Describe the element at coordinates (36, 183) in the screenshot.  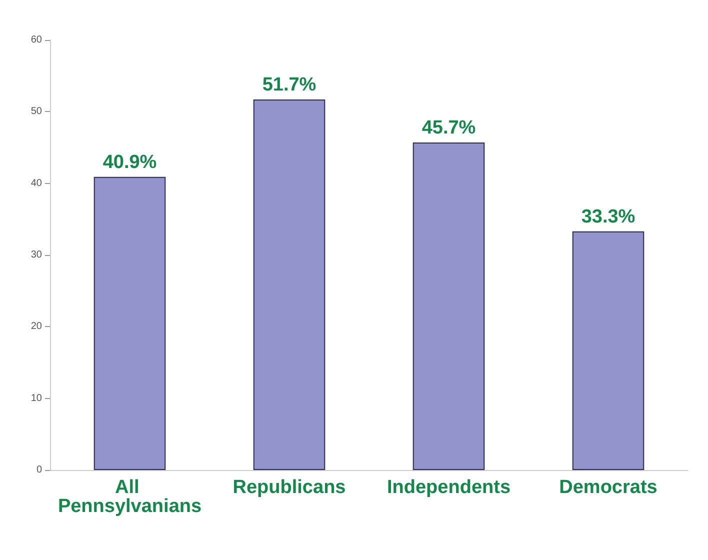
I see `y-tick-label: 40` at that location.